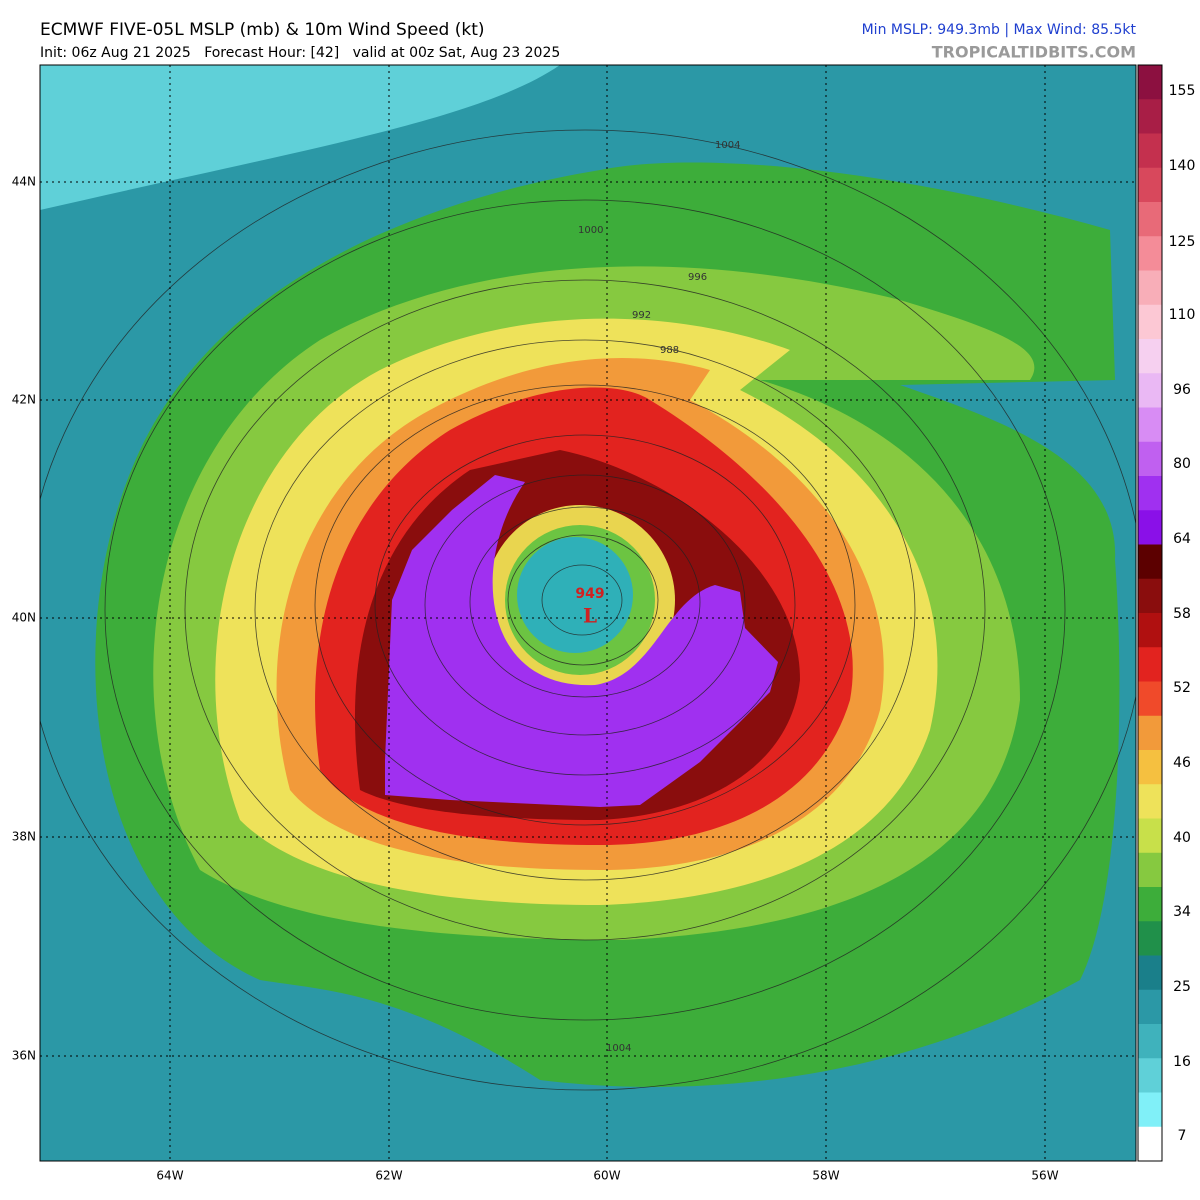  What do you see at coordinates (1182, 166) in the screenshot?
I see `colorbar-label: 140` at bounding box center [1182, 166].